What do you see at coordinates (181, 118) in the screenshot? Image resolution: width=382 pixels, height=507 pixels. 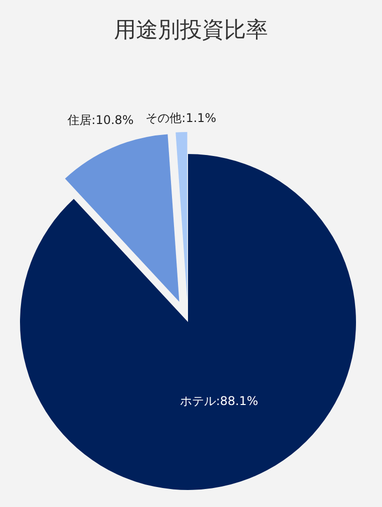 I see `slice-label: その他:1.1%` at bounding box center [181, 118].